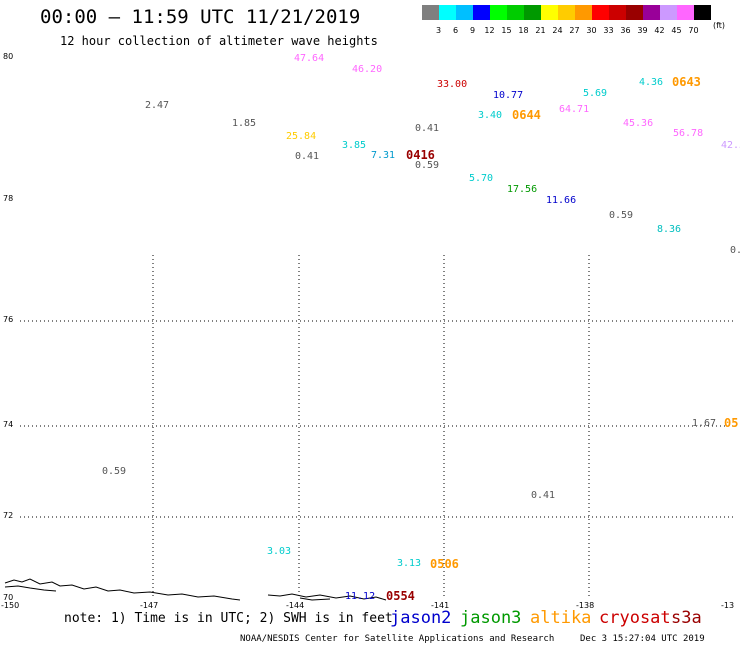 The height and width of the screenshot is (650, 740). I want to click on color-scale-label: 6, so click(455, 30).